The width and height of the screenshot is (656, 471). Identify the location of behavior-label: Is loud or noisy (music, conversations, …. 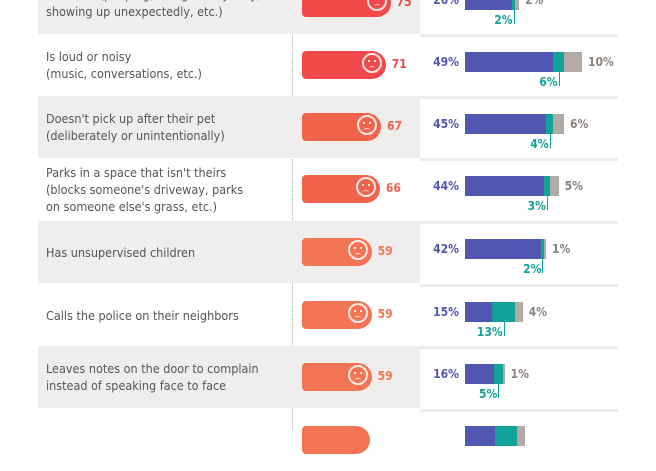
(124, 65).